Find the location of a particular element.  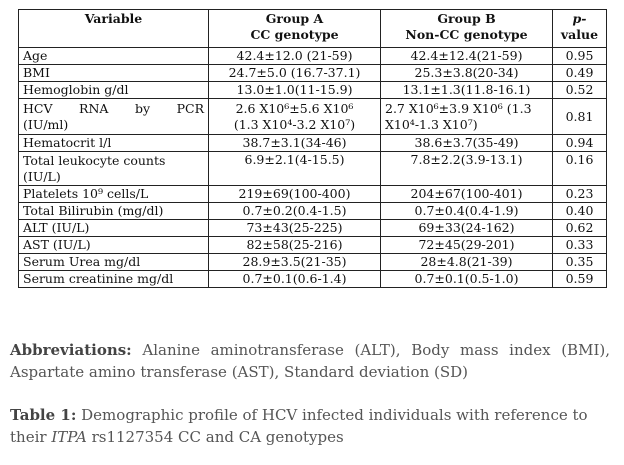

cell-group-b-line2: X10⁴-1.3 X10⁷) is located at coordinates (431, 124).